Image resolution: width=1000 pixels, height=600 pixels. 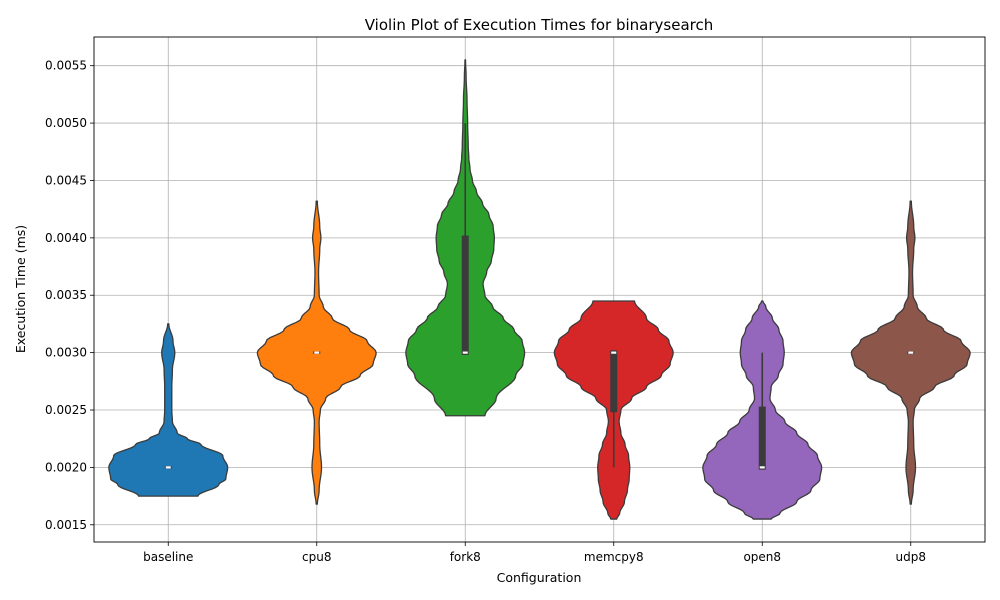 I want to click on x-tick-label: baseline, so click(x=168, y=557).